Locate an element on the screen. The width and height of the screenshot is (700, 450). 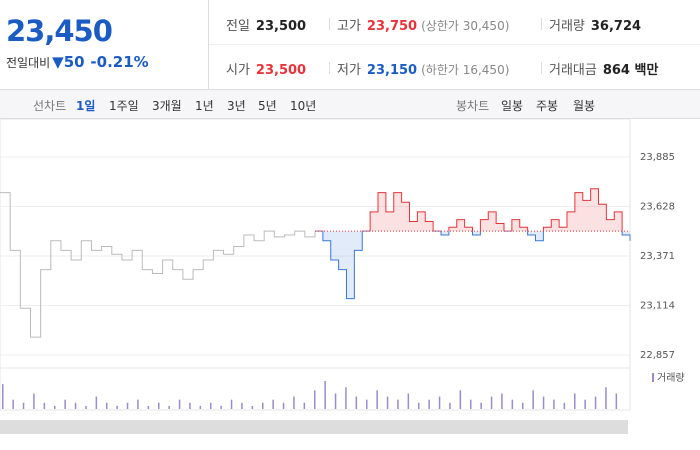
tab: 1주일 is located at coordinates (124, 106).